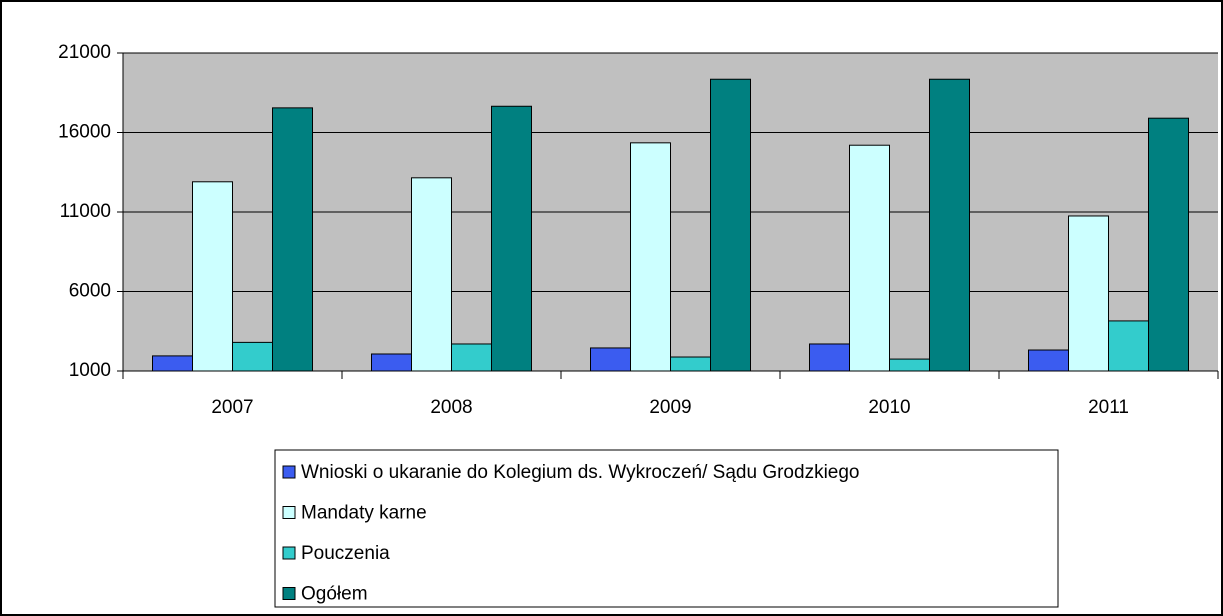 The image size is (1223, 616). What do you see at coordinates (889, 407) in the screenshot?
I see `x-tick-label: 2010` at bounding box center [889, 407].